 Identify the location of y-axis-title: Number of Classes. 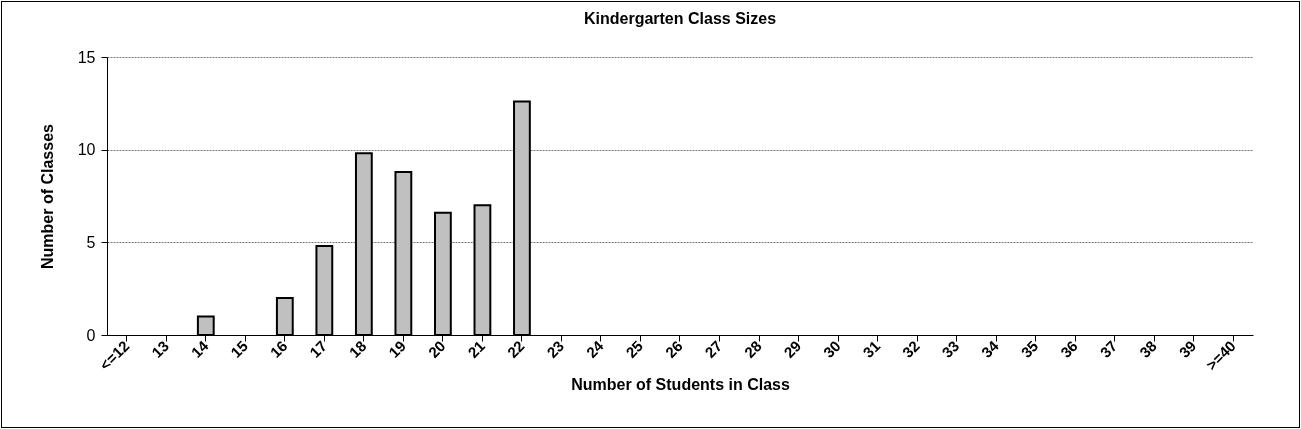
(47, 196).